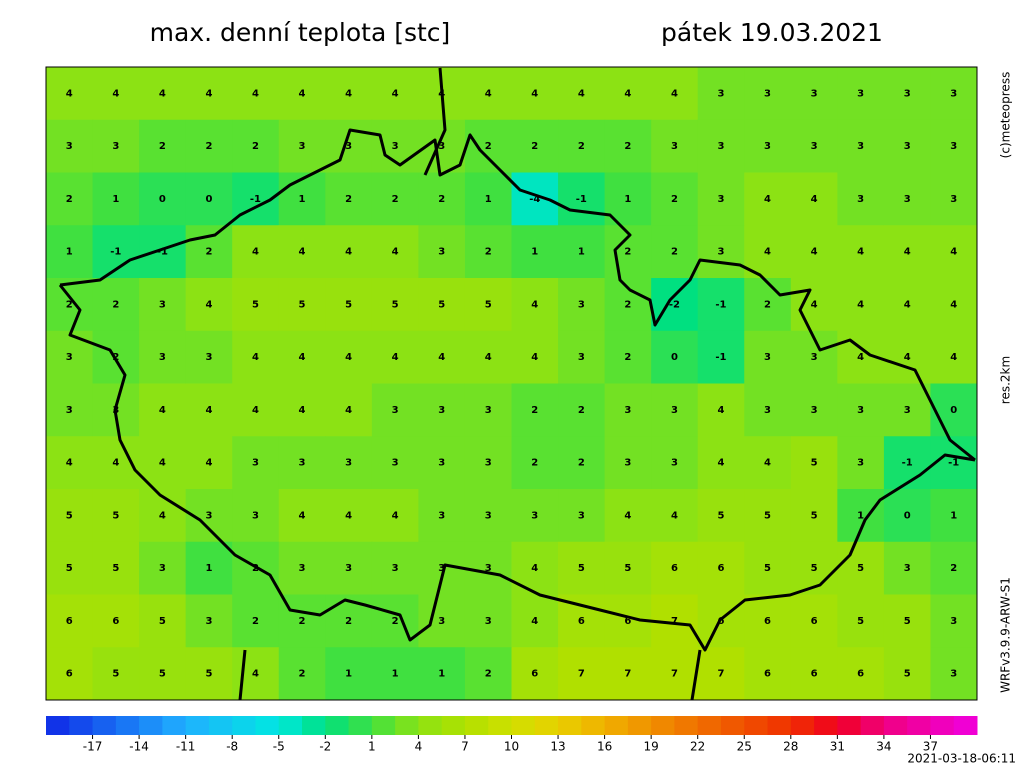 The height and width of the screenshot is (768, 1024). I want to click on field-value: -1, so click(720, 357).